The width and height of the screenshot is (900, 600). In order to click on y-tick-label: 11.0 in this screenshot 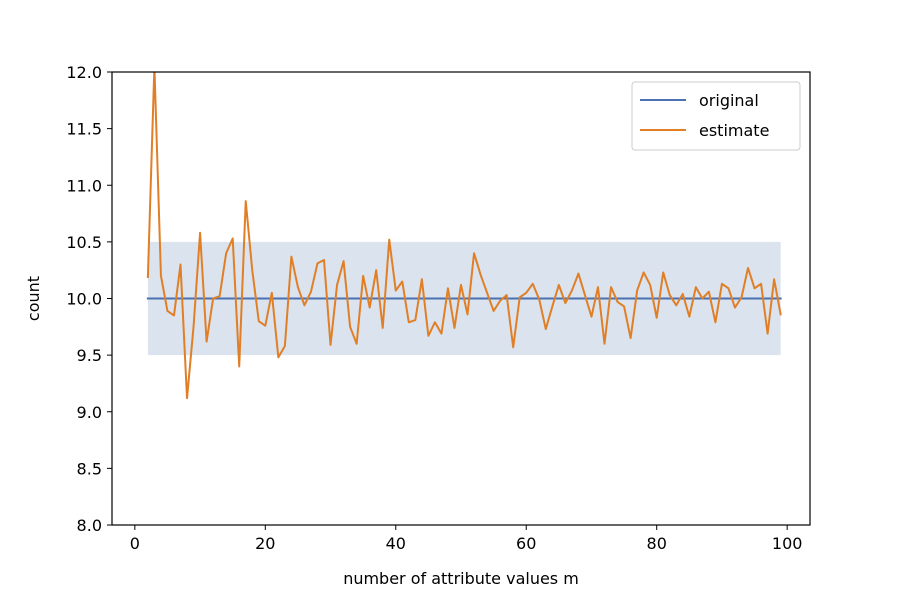, I will do `click(84, 185)`.